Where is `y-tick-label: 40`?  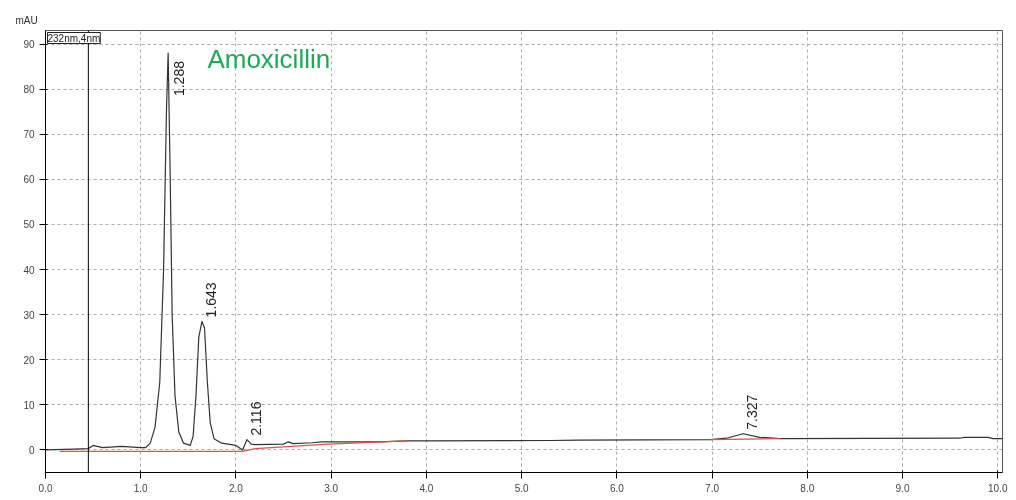
y-tick-label: 40 is located at coordinates (29, 270).